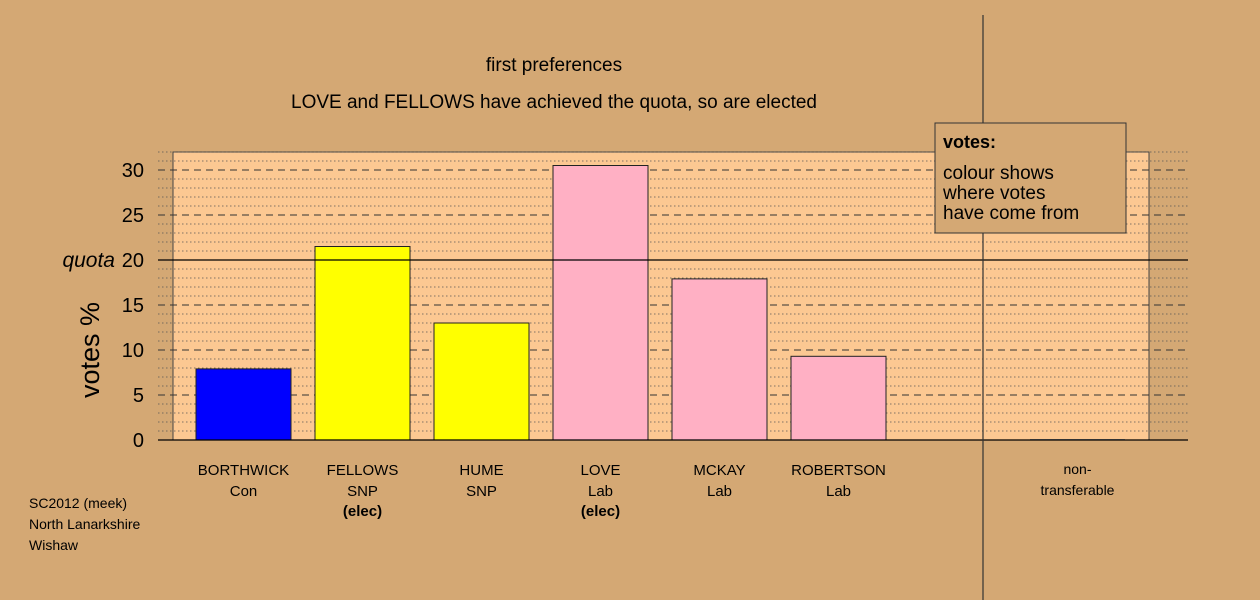 Image resolution: width=1260 pixels, height=600 pixels. Describe the element at coordinates (133, 216) in the screenshot. I see `y-tick-label: 25` at that location.